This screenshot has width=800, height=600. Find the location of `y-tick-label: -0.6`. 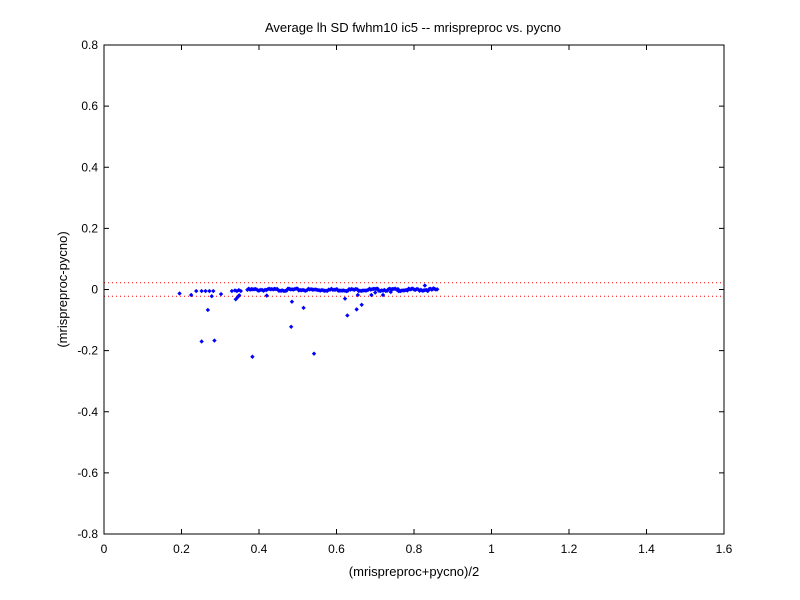

y-tick-label: -0.6 is located at coordinates (87, 473).